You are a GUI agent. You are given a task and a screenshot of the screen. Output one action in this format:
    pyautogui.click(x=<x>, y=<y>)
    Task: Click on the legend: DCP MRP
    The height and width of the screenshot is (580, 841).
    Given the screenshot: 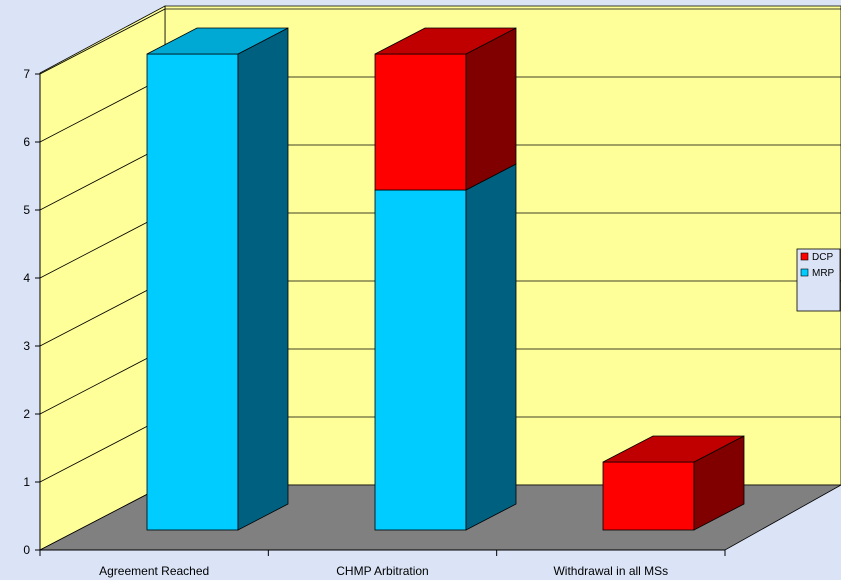 What is the action you would take?
    pyautogui.click(x=818, y=280)
    